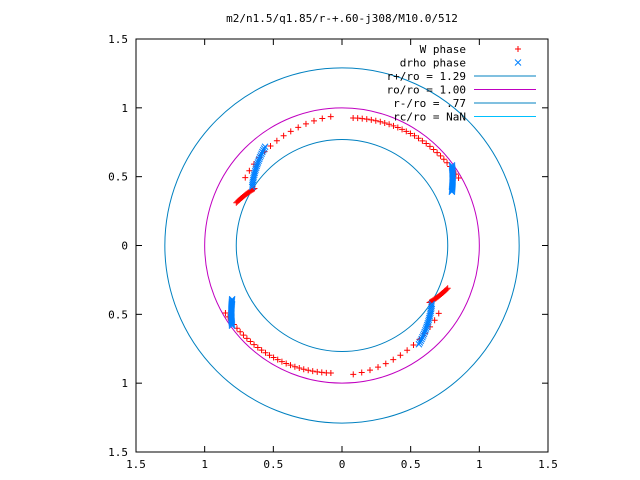 The image size is (640, 480). I want to click on legend-label-1: drho phase, so click(433, 63).